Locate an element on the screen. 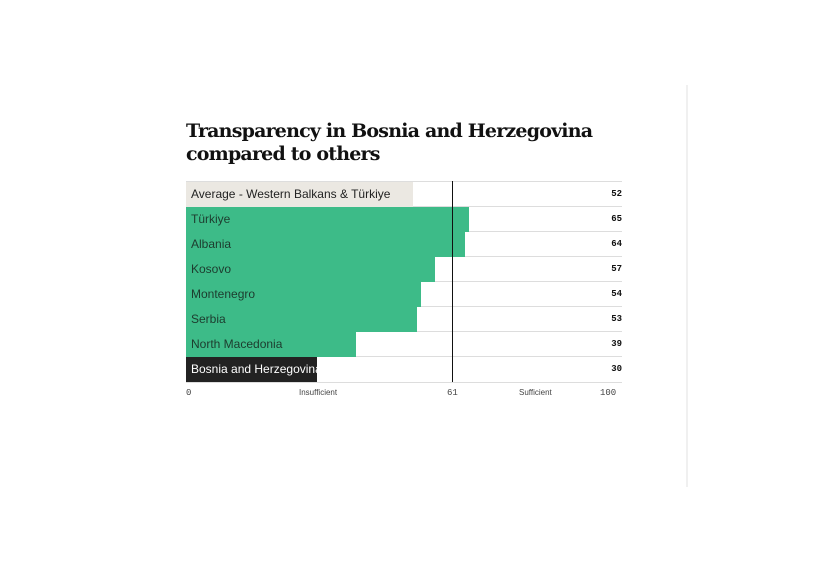 This screenshot has height=564, width=817. bar-row: Average - Western Balkans & Türkiye 52 is located at coordinates (404, 194).